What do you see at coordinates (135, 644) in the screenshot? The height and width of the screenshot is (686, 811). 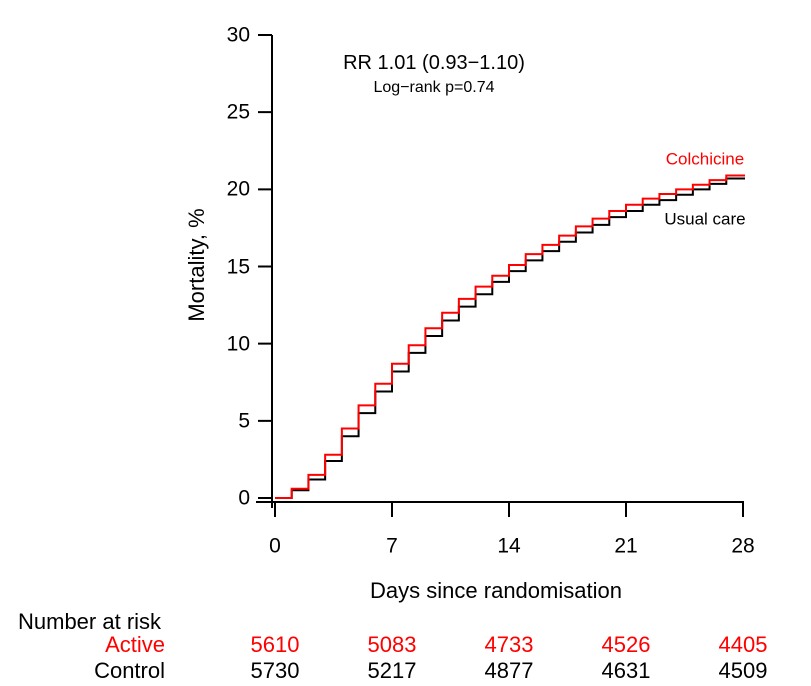 I see `risk-row-label-active: Active` at bounding box center [135, 644].